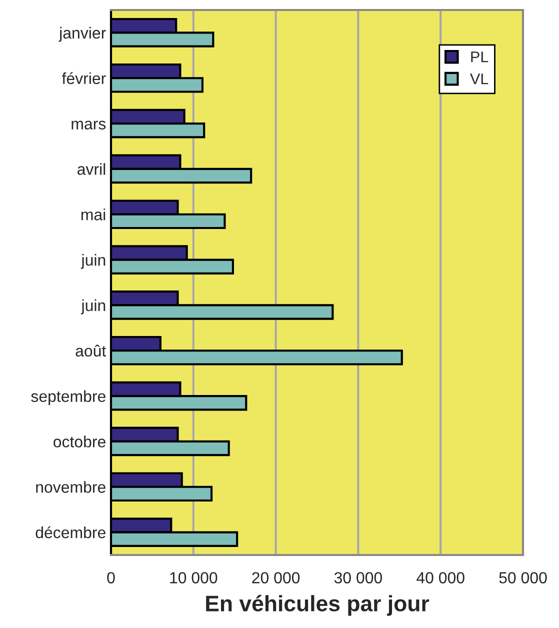 This screenshot has height=628, width=559. What do you see at coordinates (82, 34) in the screenshot?
I see `y-tick-label: janvier` at bounding box center [82, 34].